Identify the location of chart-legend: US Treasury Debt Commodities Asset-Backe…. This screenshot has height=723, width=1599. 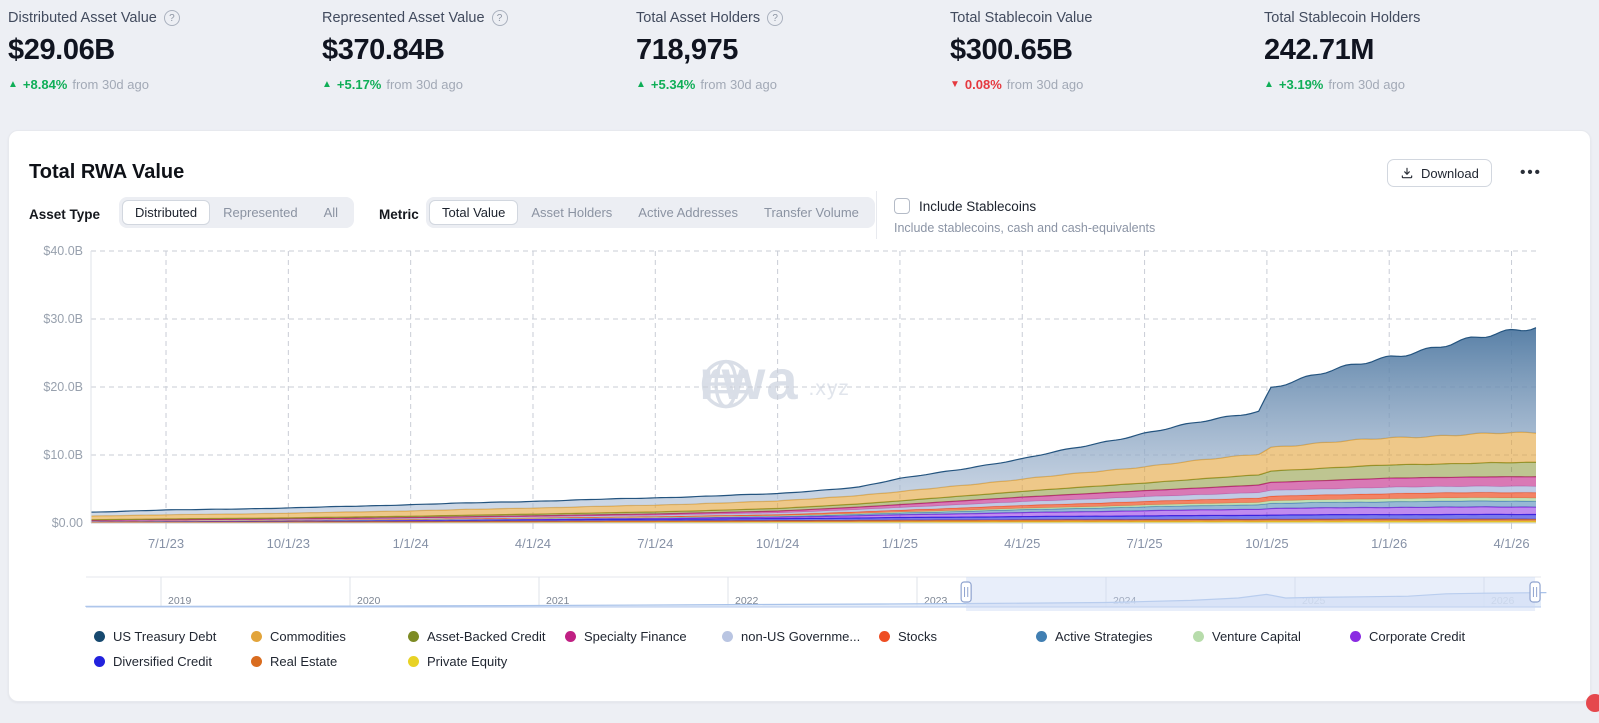
(800, 649).